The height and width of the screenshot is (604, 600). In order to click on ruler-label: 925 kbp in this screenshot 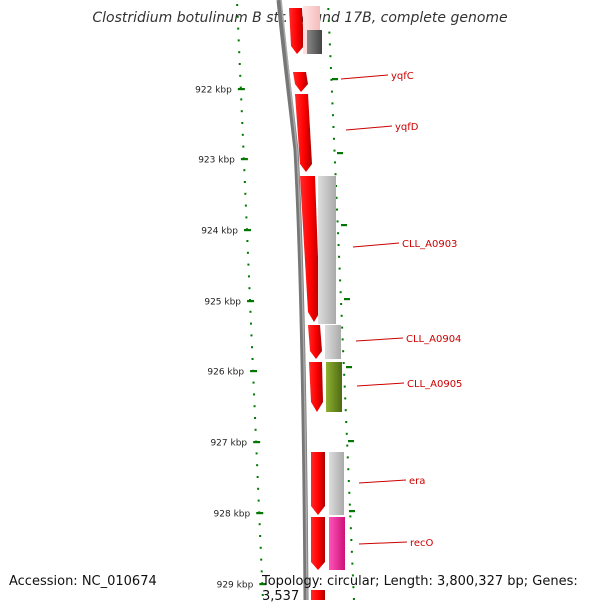, I will do `click(222, 303)`.